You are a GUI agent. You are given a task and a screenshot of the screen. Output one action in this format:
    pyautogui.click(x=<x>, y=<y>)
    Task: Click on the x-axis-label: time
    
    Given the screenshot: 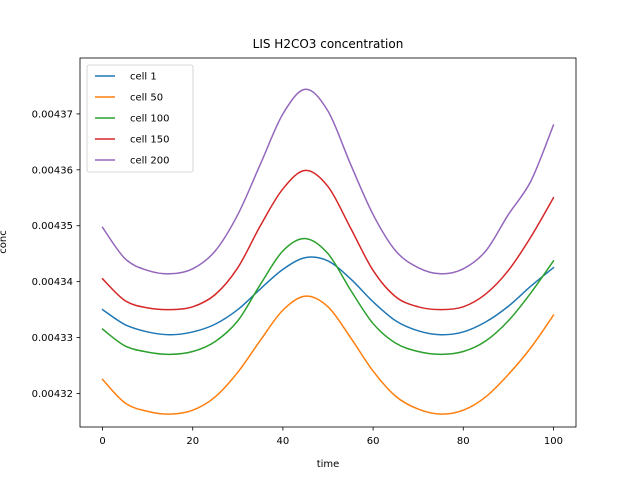 What is the action you would take?
    pyautogui.click(x=328, y=464)
    